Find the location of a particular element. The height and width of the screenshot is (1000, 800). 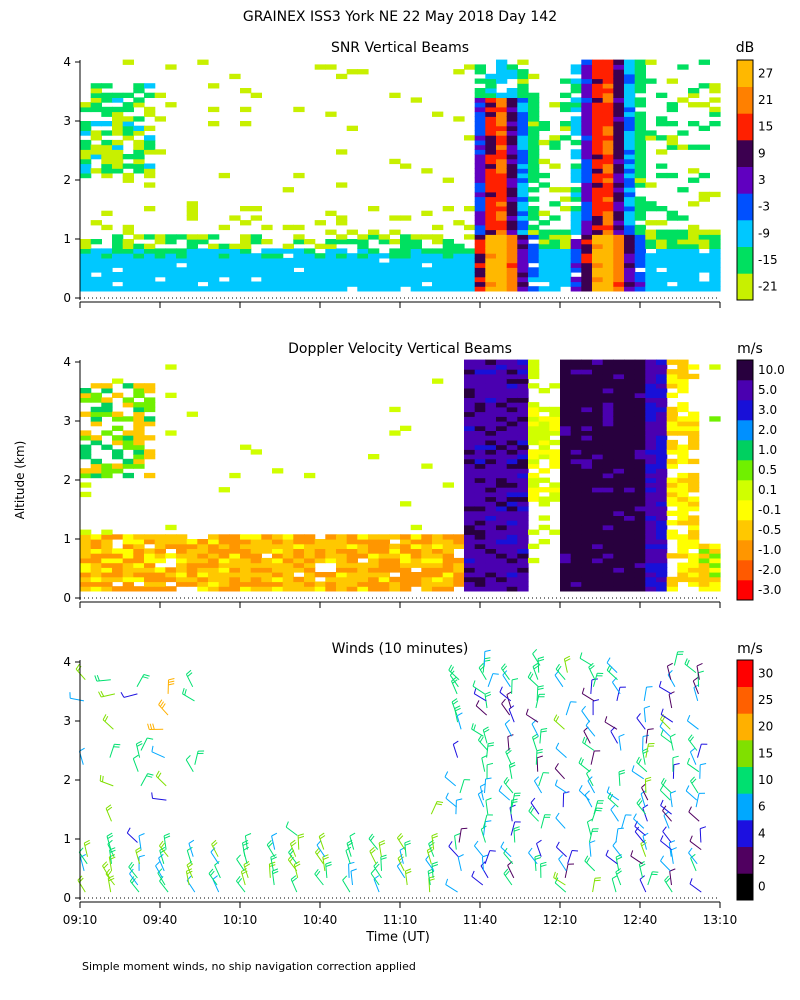

colorbar-swatch is located at coordinates (745, 490).